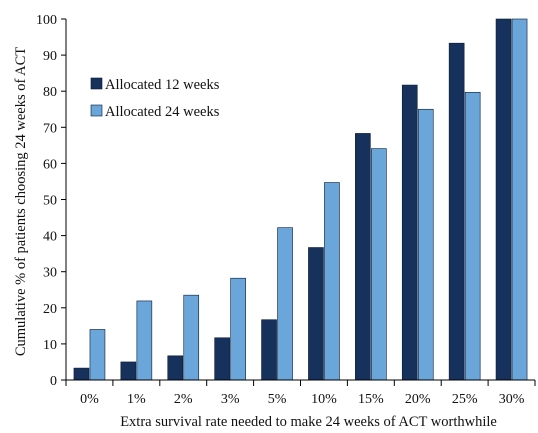  What do you see at coordinates (50, 237) in the screenshot?
I see `y-tick-label: 40` at bounding box center [50, 237].